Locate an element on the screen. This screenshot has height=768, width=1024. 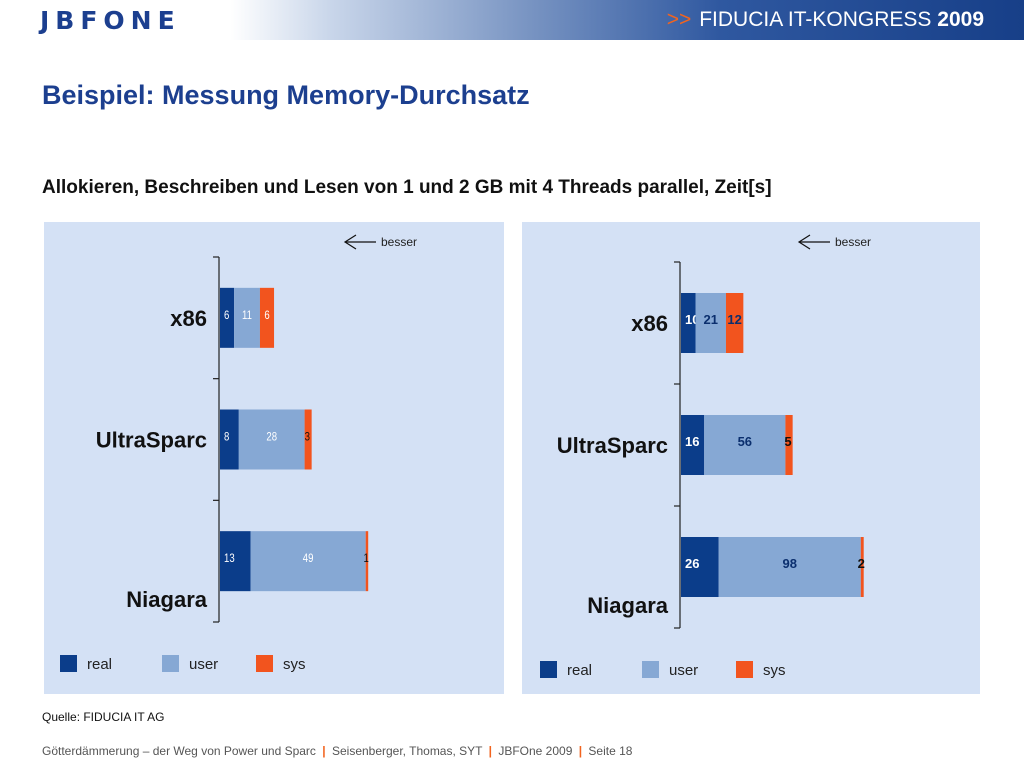
value-label-real: 13 is located at coordinates (229, 558).